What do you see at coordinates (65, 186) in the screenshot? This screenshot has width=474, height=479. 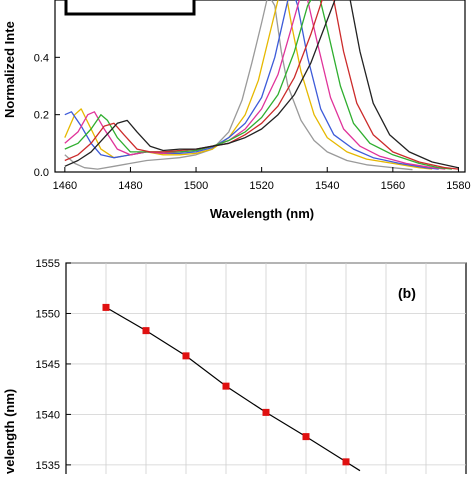 I see `x-tick-label: 1460` at bounding box center [65, 186].